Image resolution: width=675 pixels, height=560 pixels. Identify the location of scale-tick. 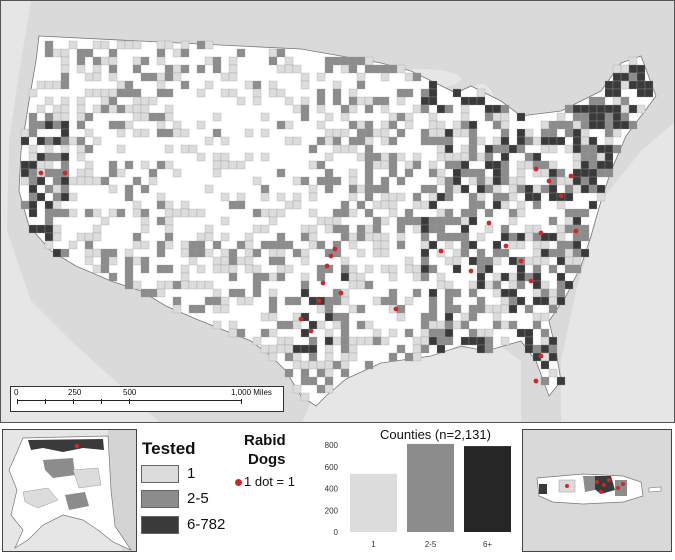
(45, 401).